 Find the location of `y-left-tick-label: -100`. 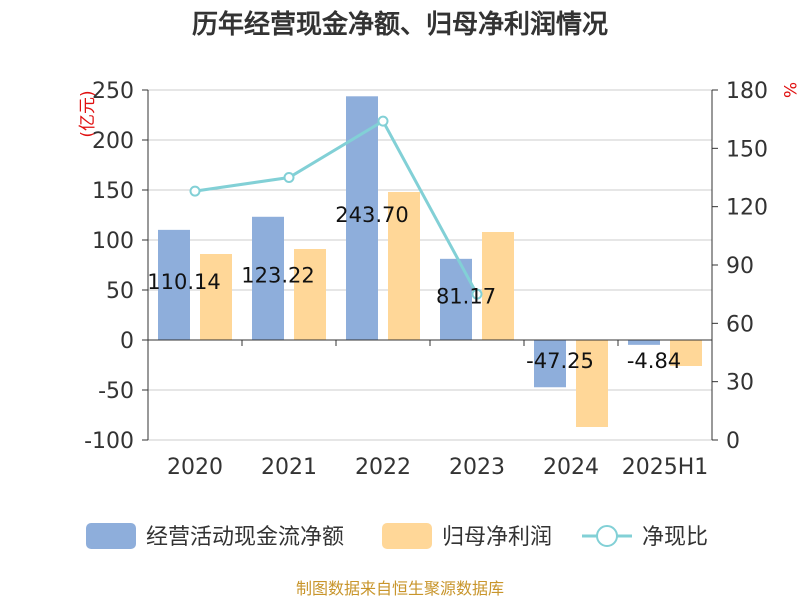

y-left-tick-label: -100 is located at coordinates (109, 441).